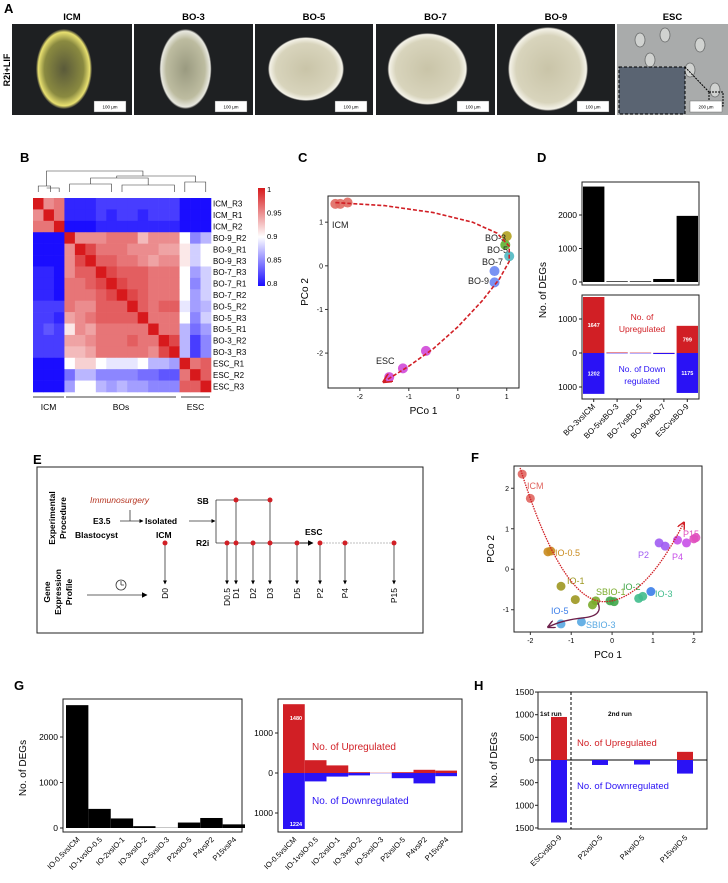 The width and height of the screenshot is (728, 883). Describe the element at coordinates (228, 204) in the screenshot. I see `heatmap-row-label: ICM_R3` at that location.